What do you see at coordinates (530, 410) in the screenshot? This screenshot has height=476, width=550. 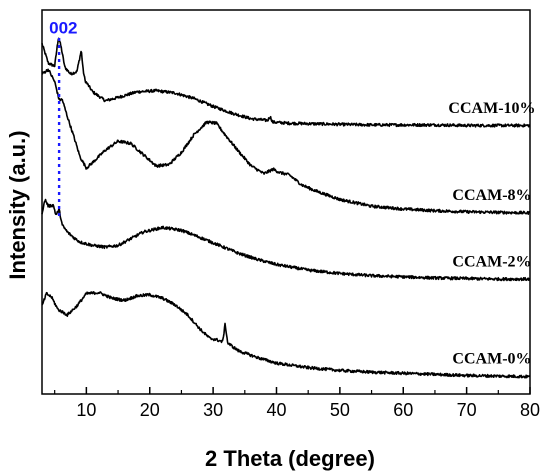 I see `x-tick-label-80: 80` at bounding box center [530, 410].